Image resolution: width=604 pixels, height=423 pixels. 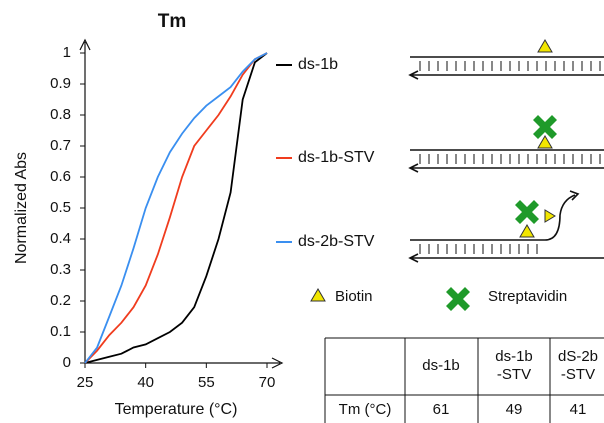 What do you see at coordinates (67, 52) in the screenshot?
I see `y-tick-label: 1` at bounding box center [67, 52].